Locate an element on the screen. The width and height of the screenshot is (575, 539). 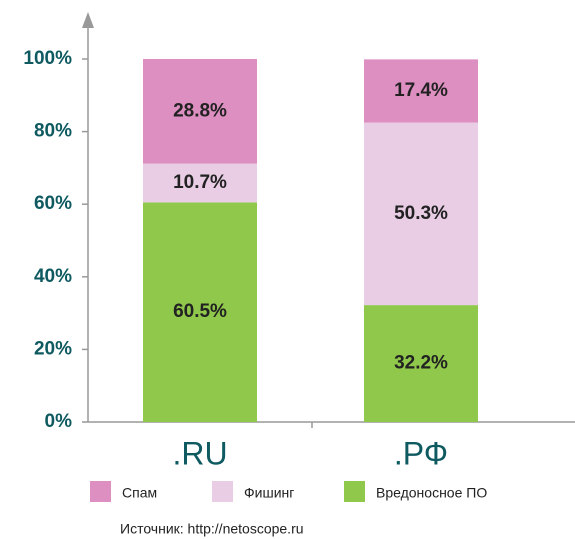
y-tick-label: 0% is located at coordinates (59, 421).